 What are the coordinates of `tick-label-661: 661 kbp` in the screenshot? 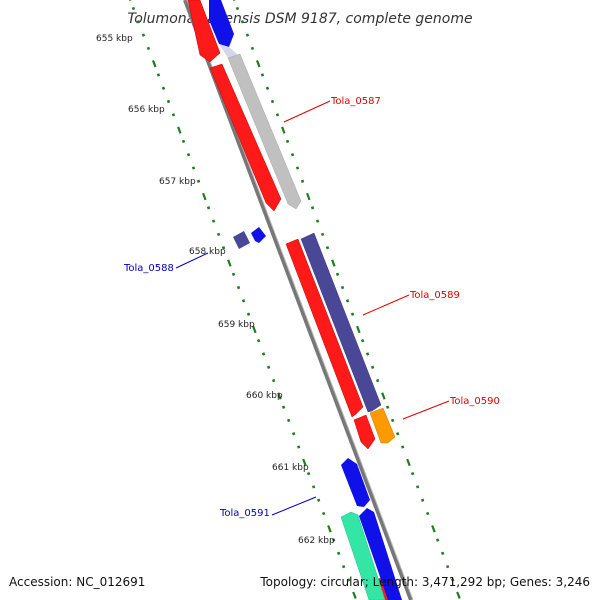 It's located at (290, 468).